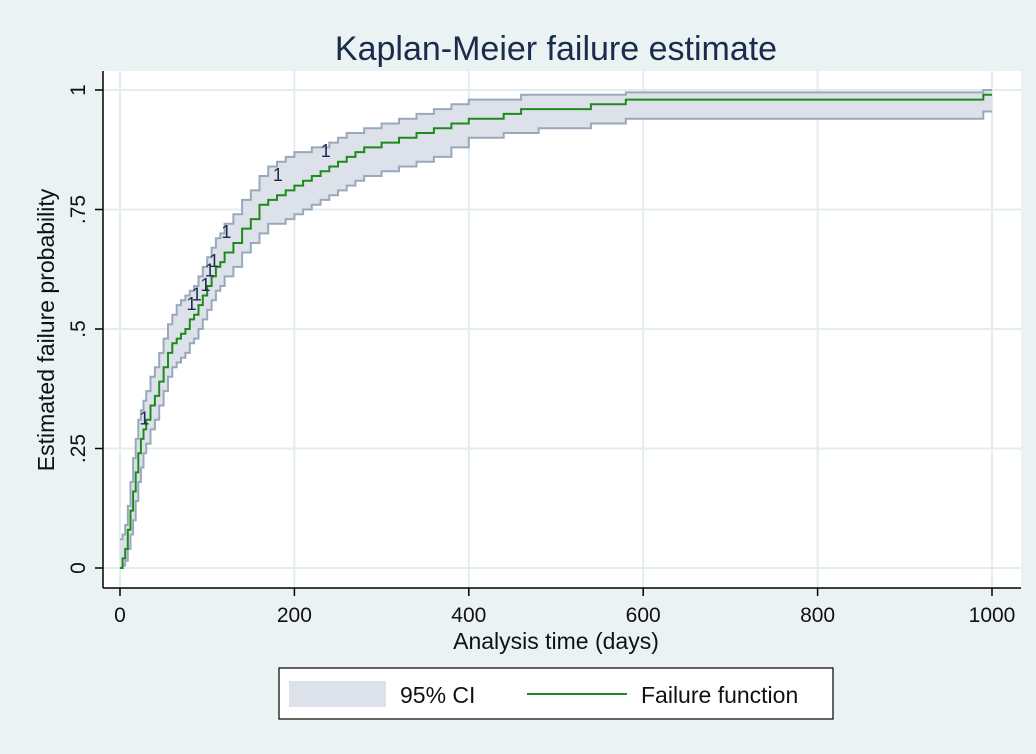  What do you see at coordinates (337, 694) in the screenshot?
I see `legend-swatch-ci` at bounding box center [337, 694].